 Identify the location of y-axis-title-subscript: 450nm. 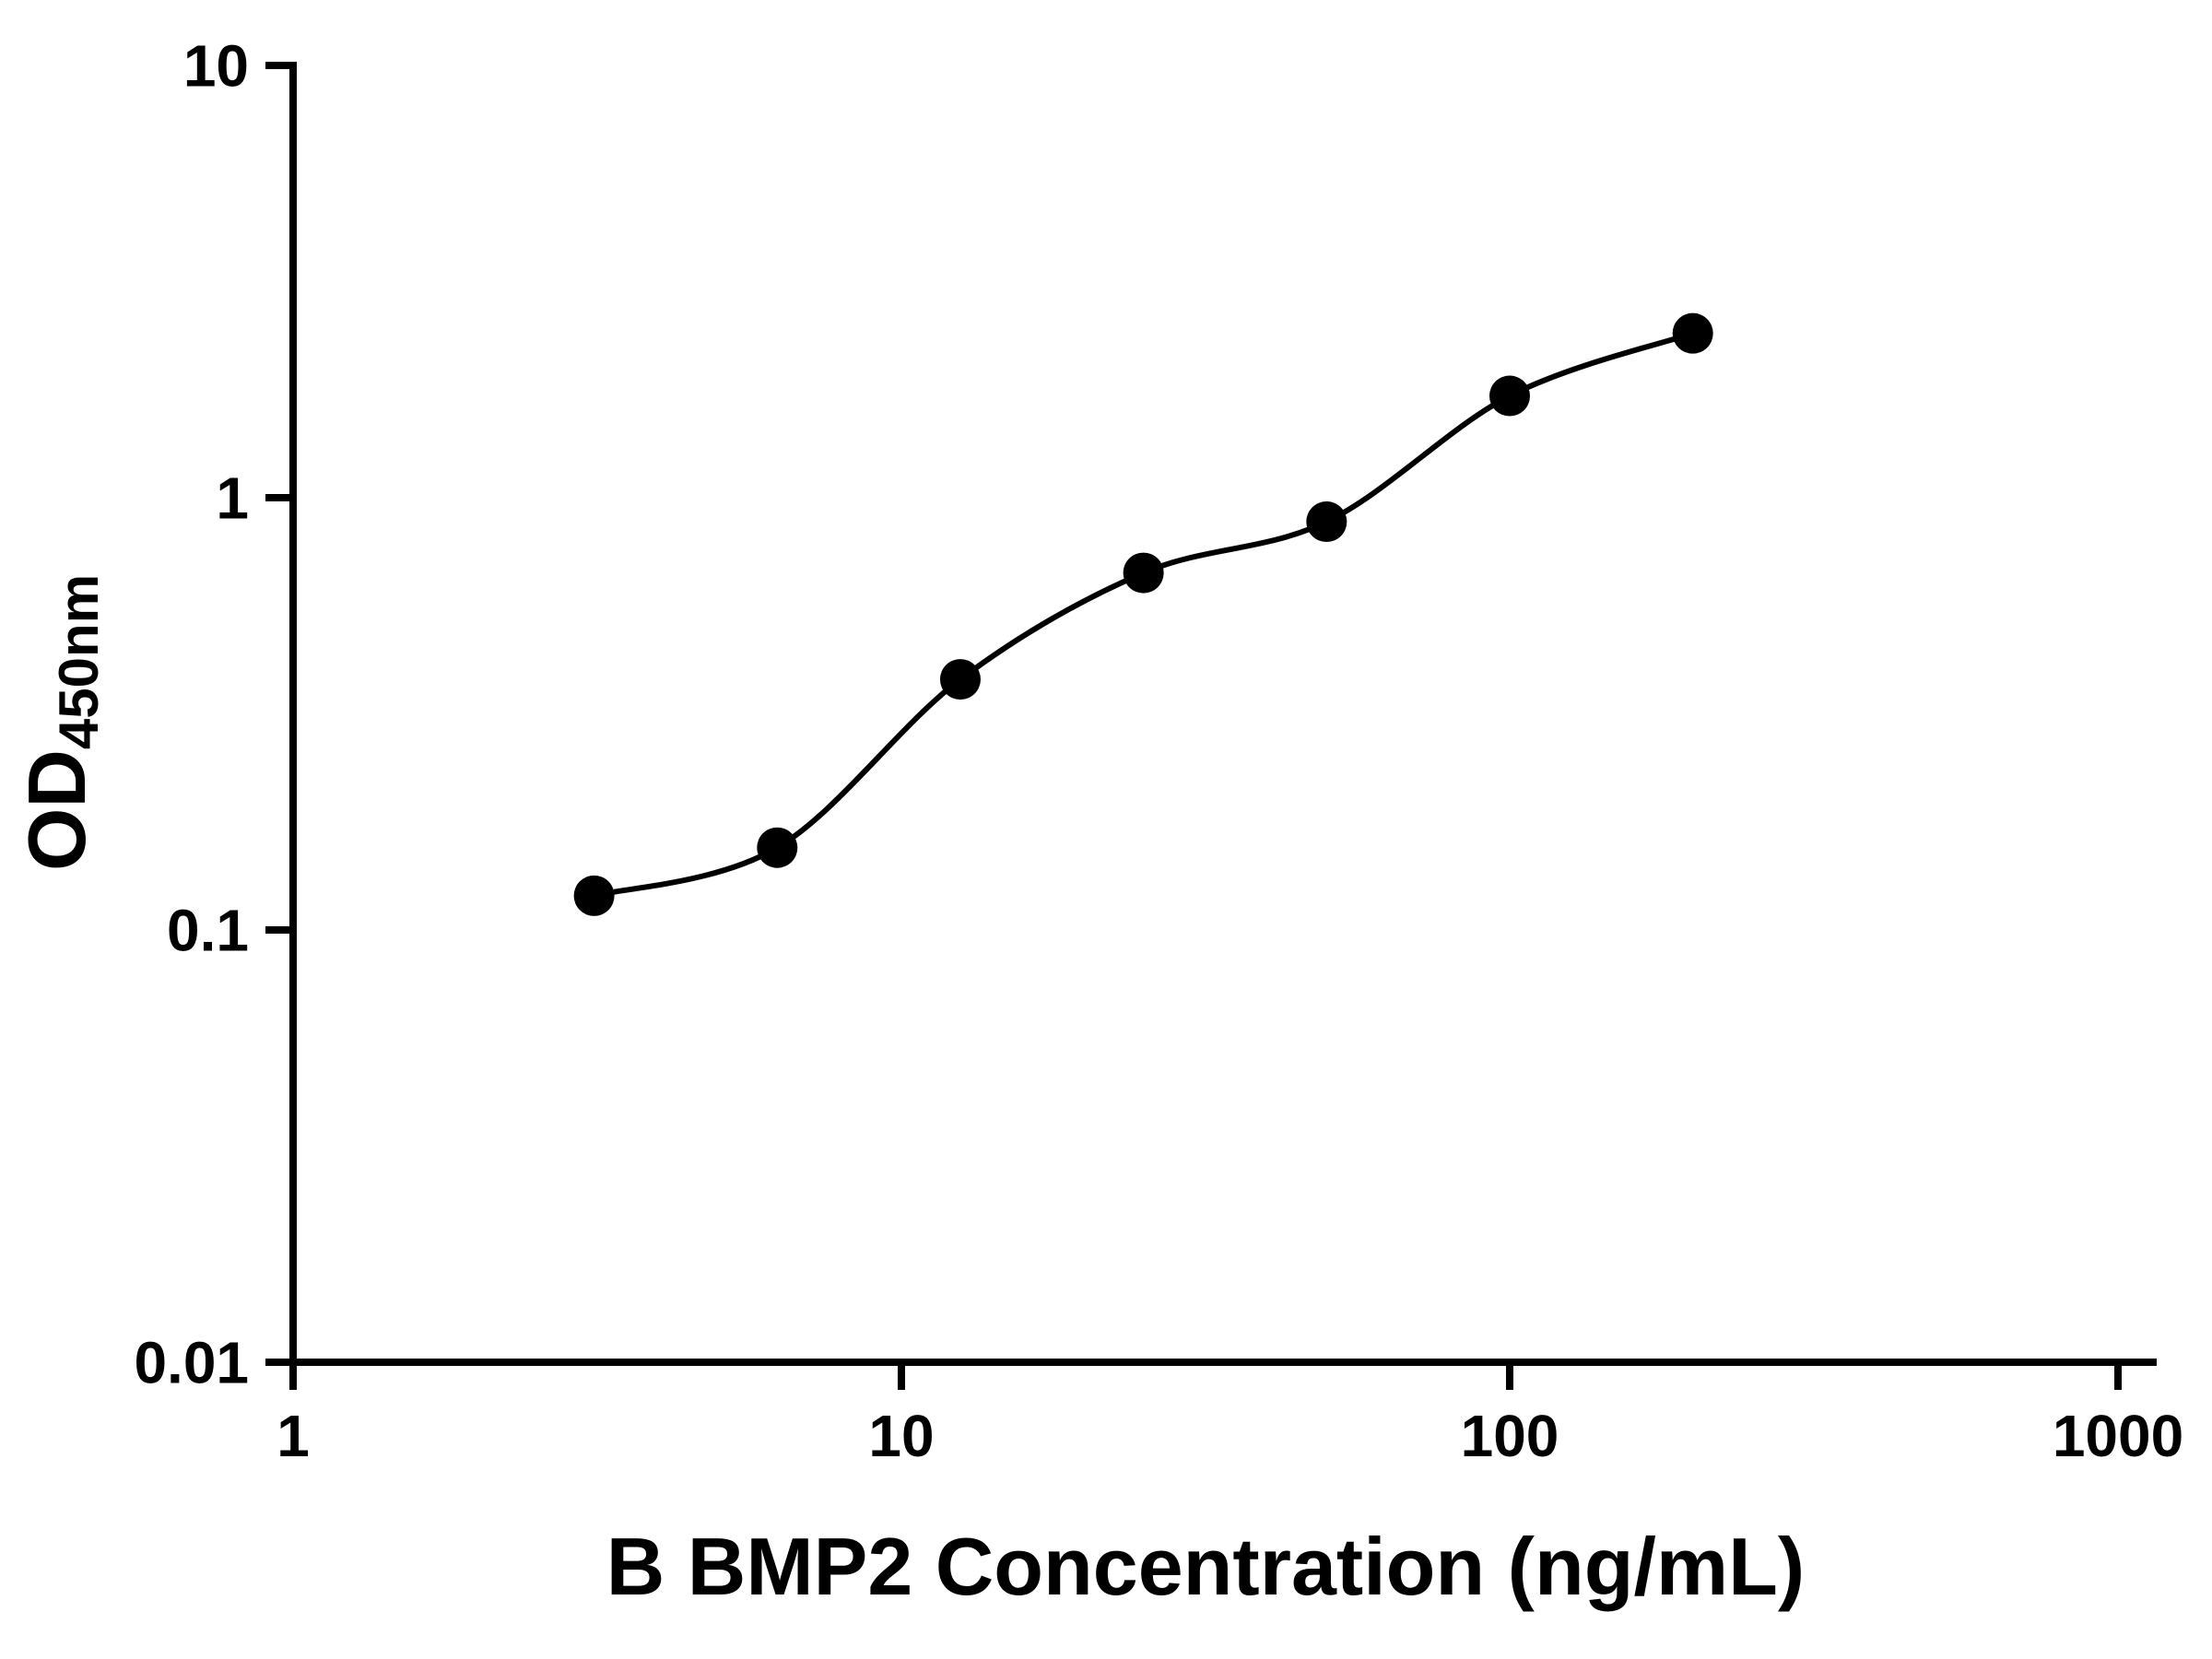
(79, 661).